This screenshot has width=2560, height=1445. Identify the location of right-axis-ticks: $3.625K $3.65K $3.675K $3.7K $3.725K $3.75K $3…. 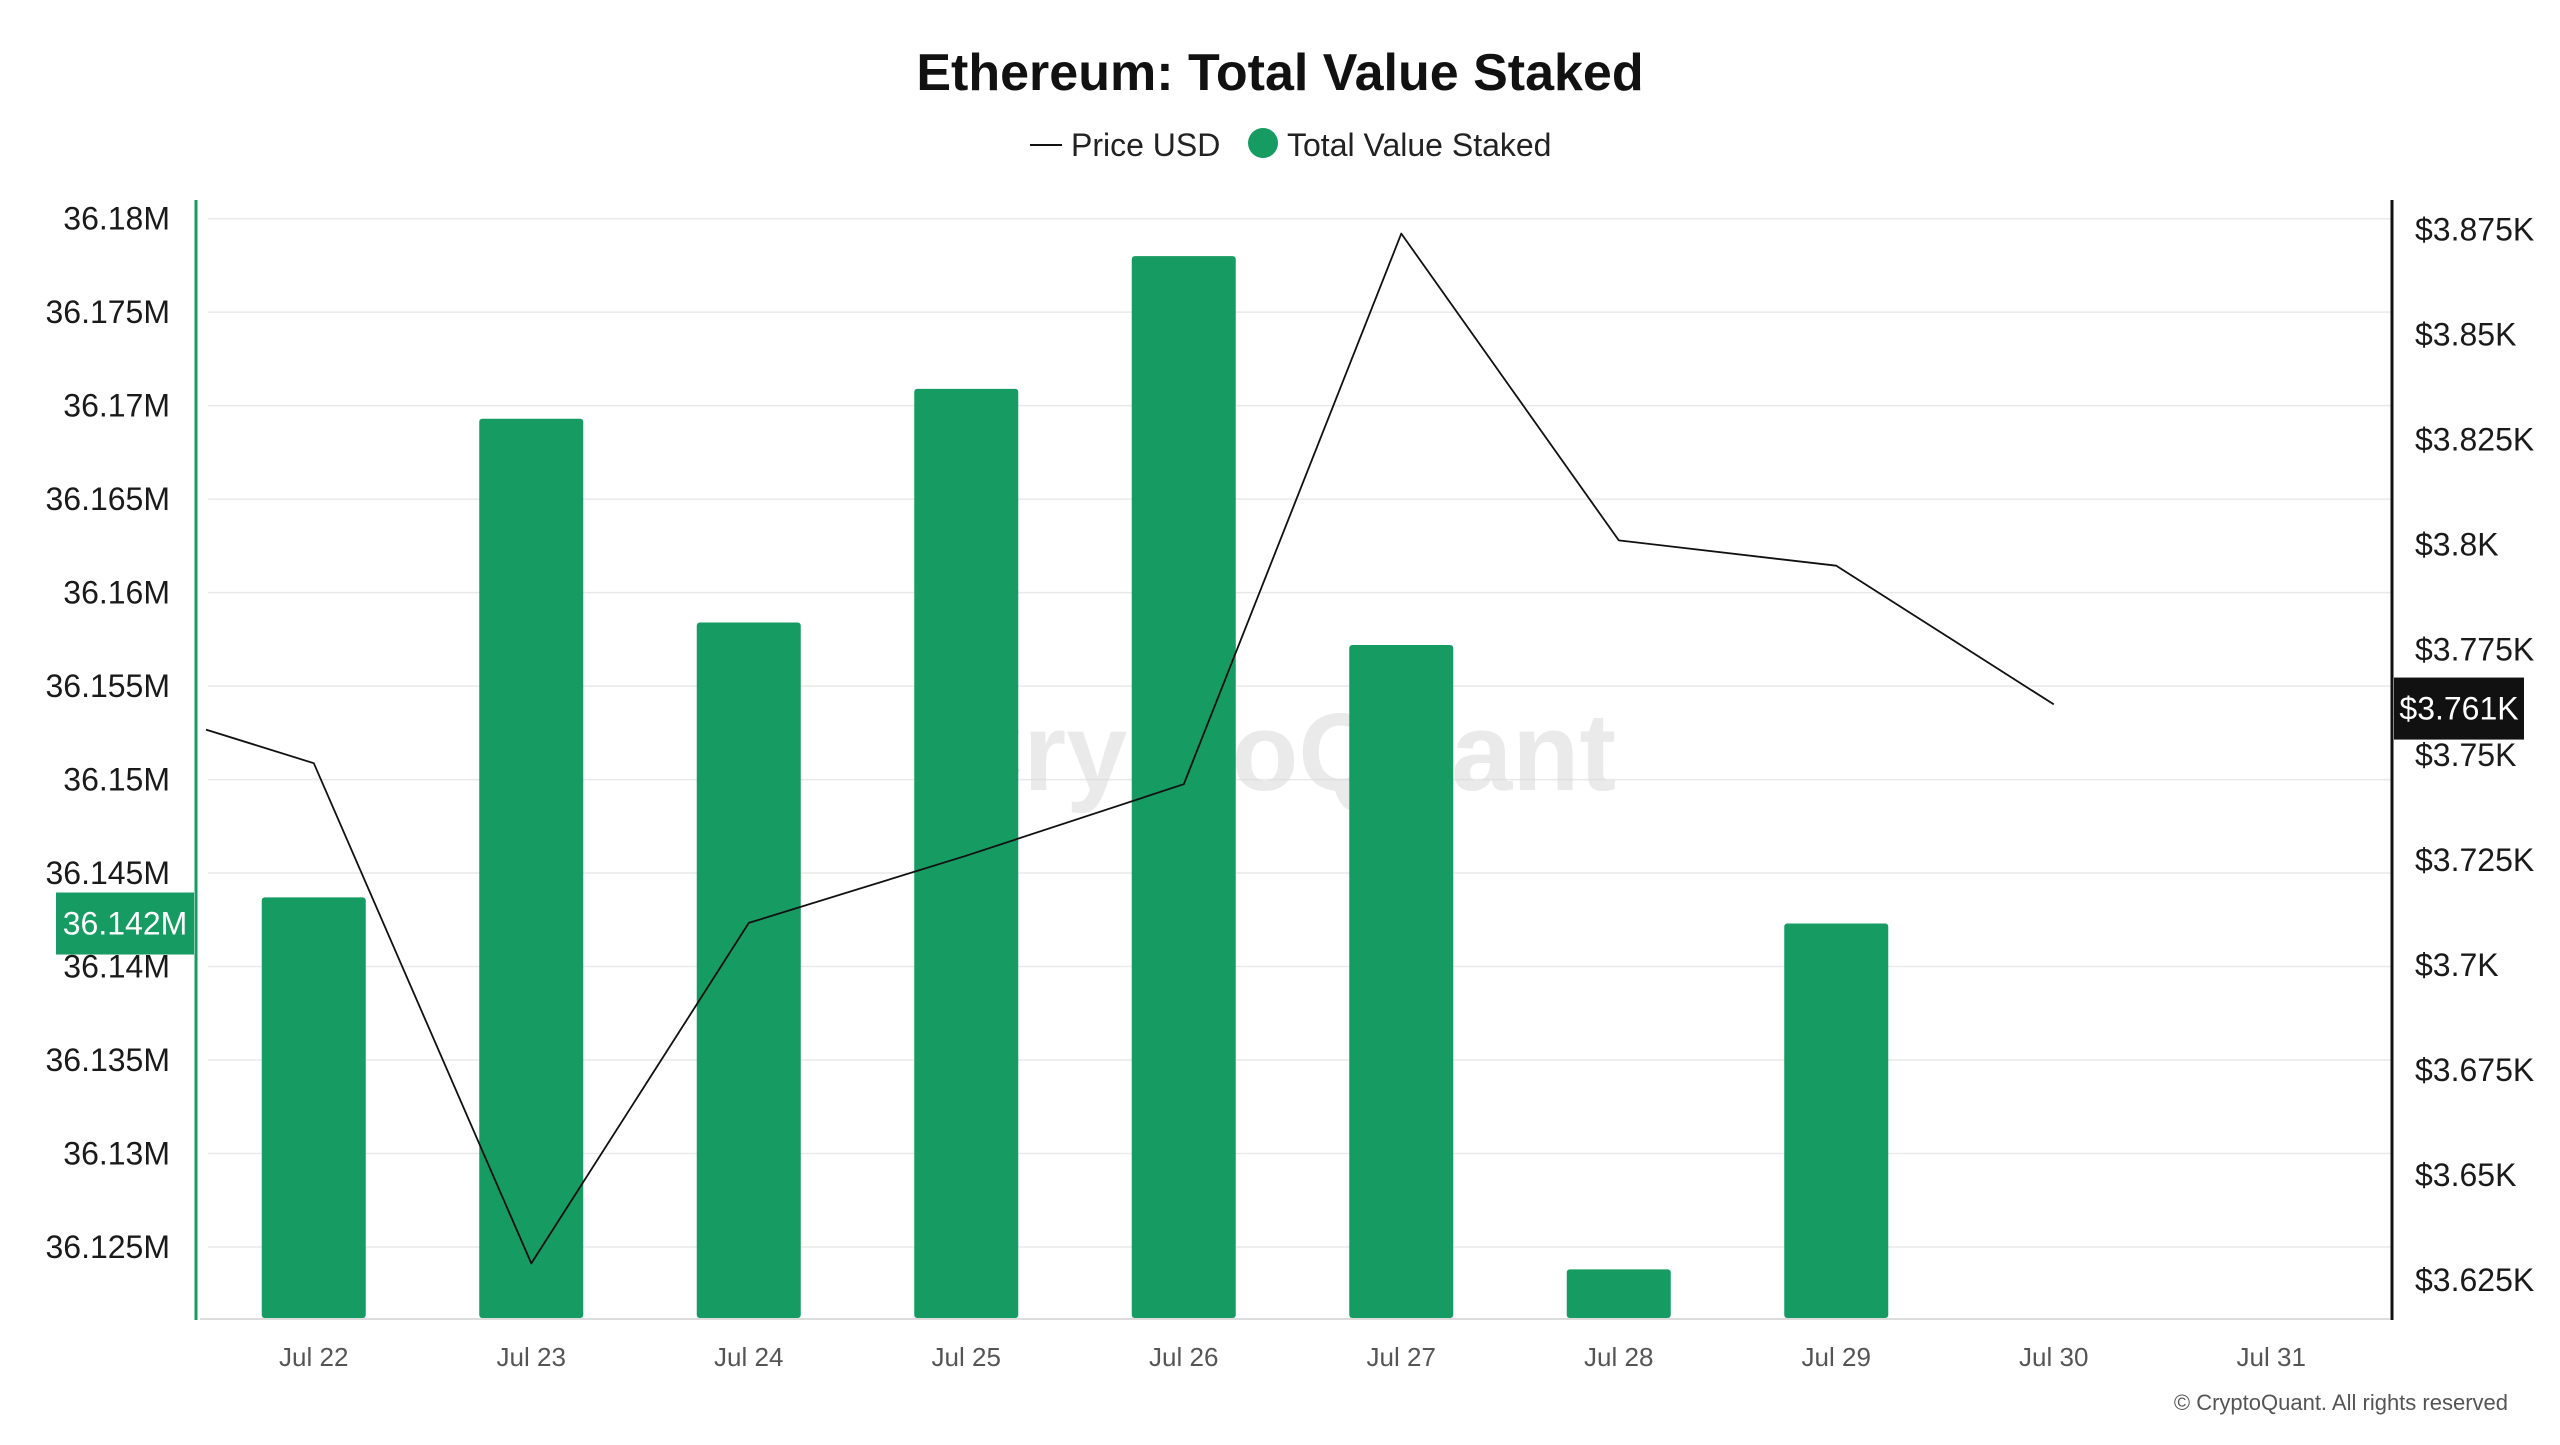
(2474, 754).